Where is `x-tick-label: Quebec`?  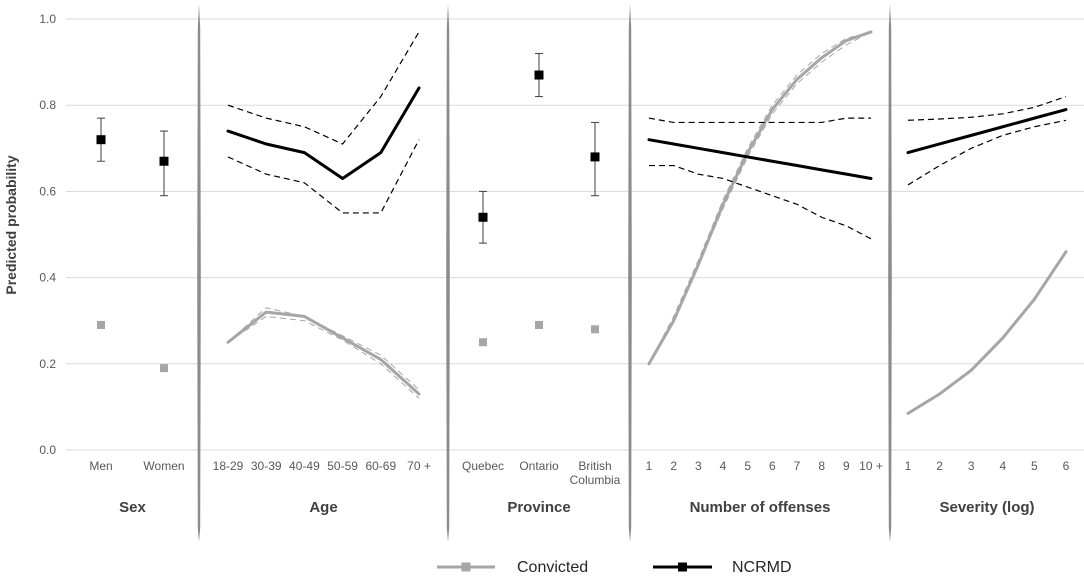
x-tick-label: Quebec is located at coordinates (483, 466).